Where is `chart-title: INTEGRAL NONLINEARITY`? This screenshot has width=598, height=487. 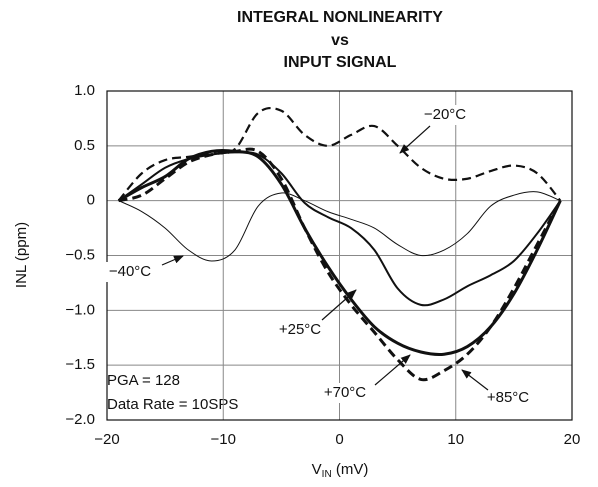
chart-title: INTEGRAL NONLINEARITY is located at coordinates (340, 17).